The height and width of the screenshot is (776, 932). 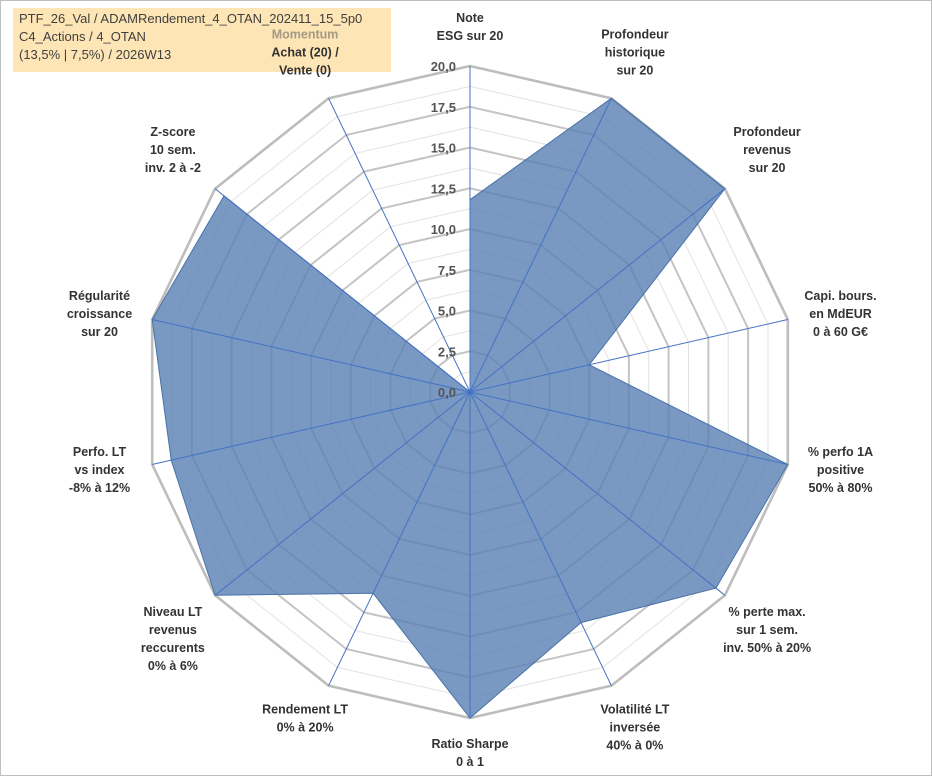 I want to click on axis-label-line: sur 1 sem., so click(x=767, y=630).